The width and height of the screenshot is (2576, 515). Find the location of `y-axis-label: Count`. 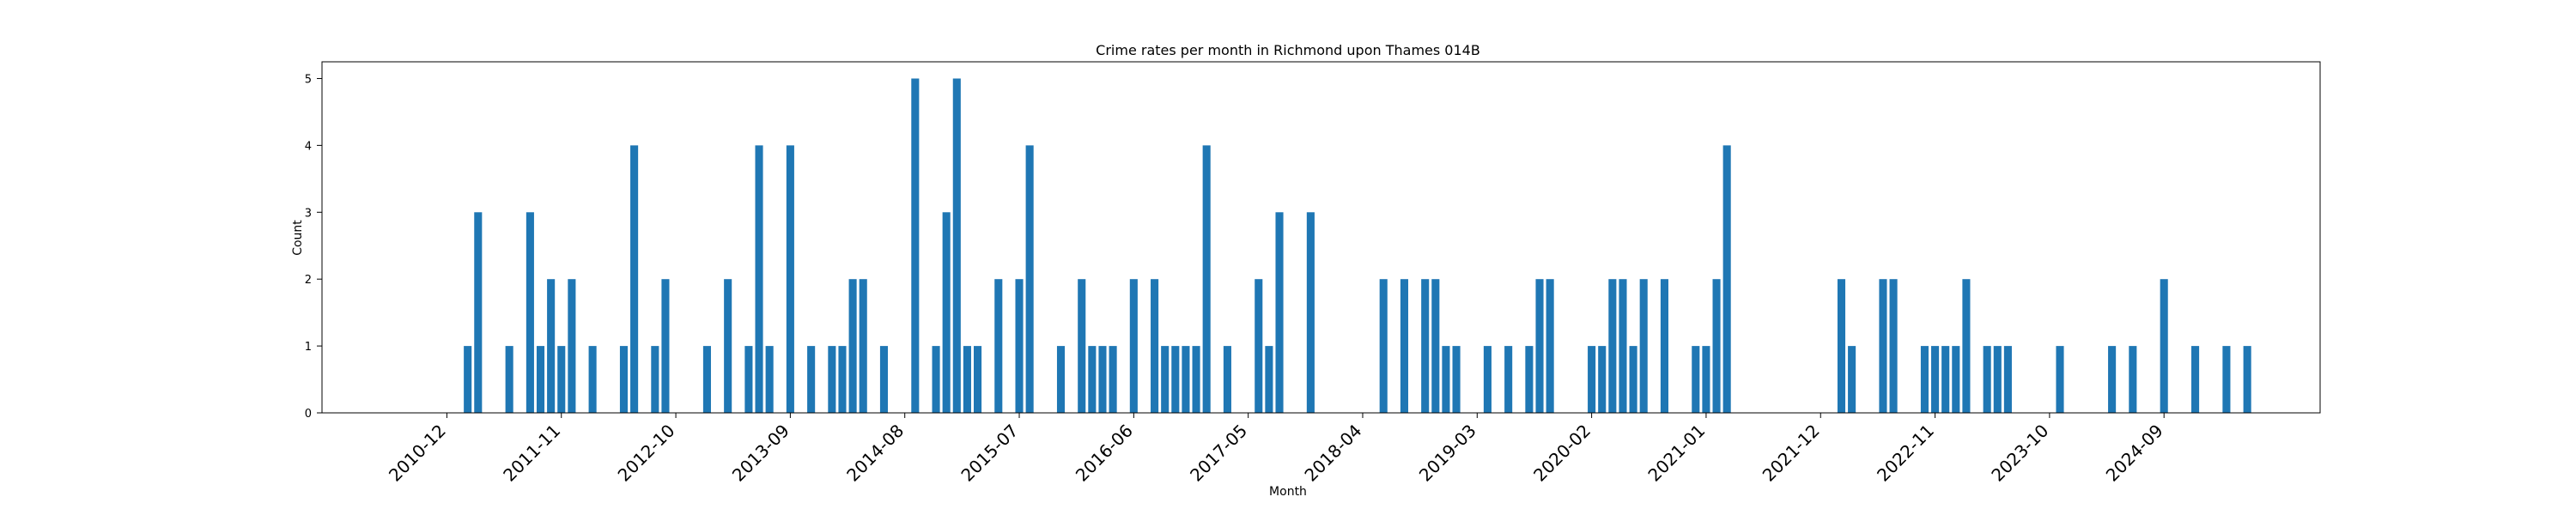

y-axis-label: Count is located at coordinates (298, 238).